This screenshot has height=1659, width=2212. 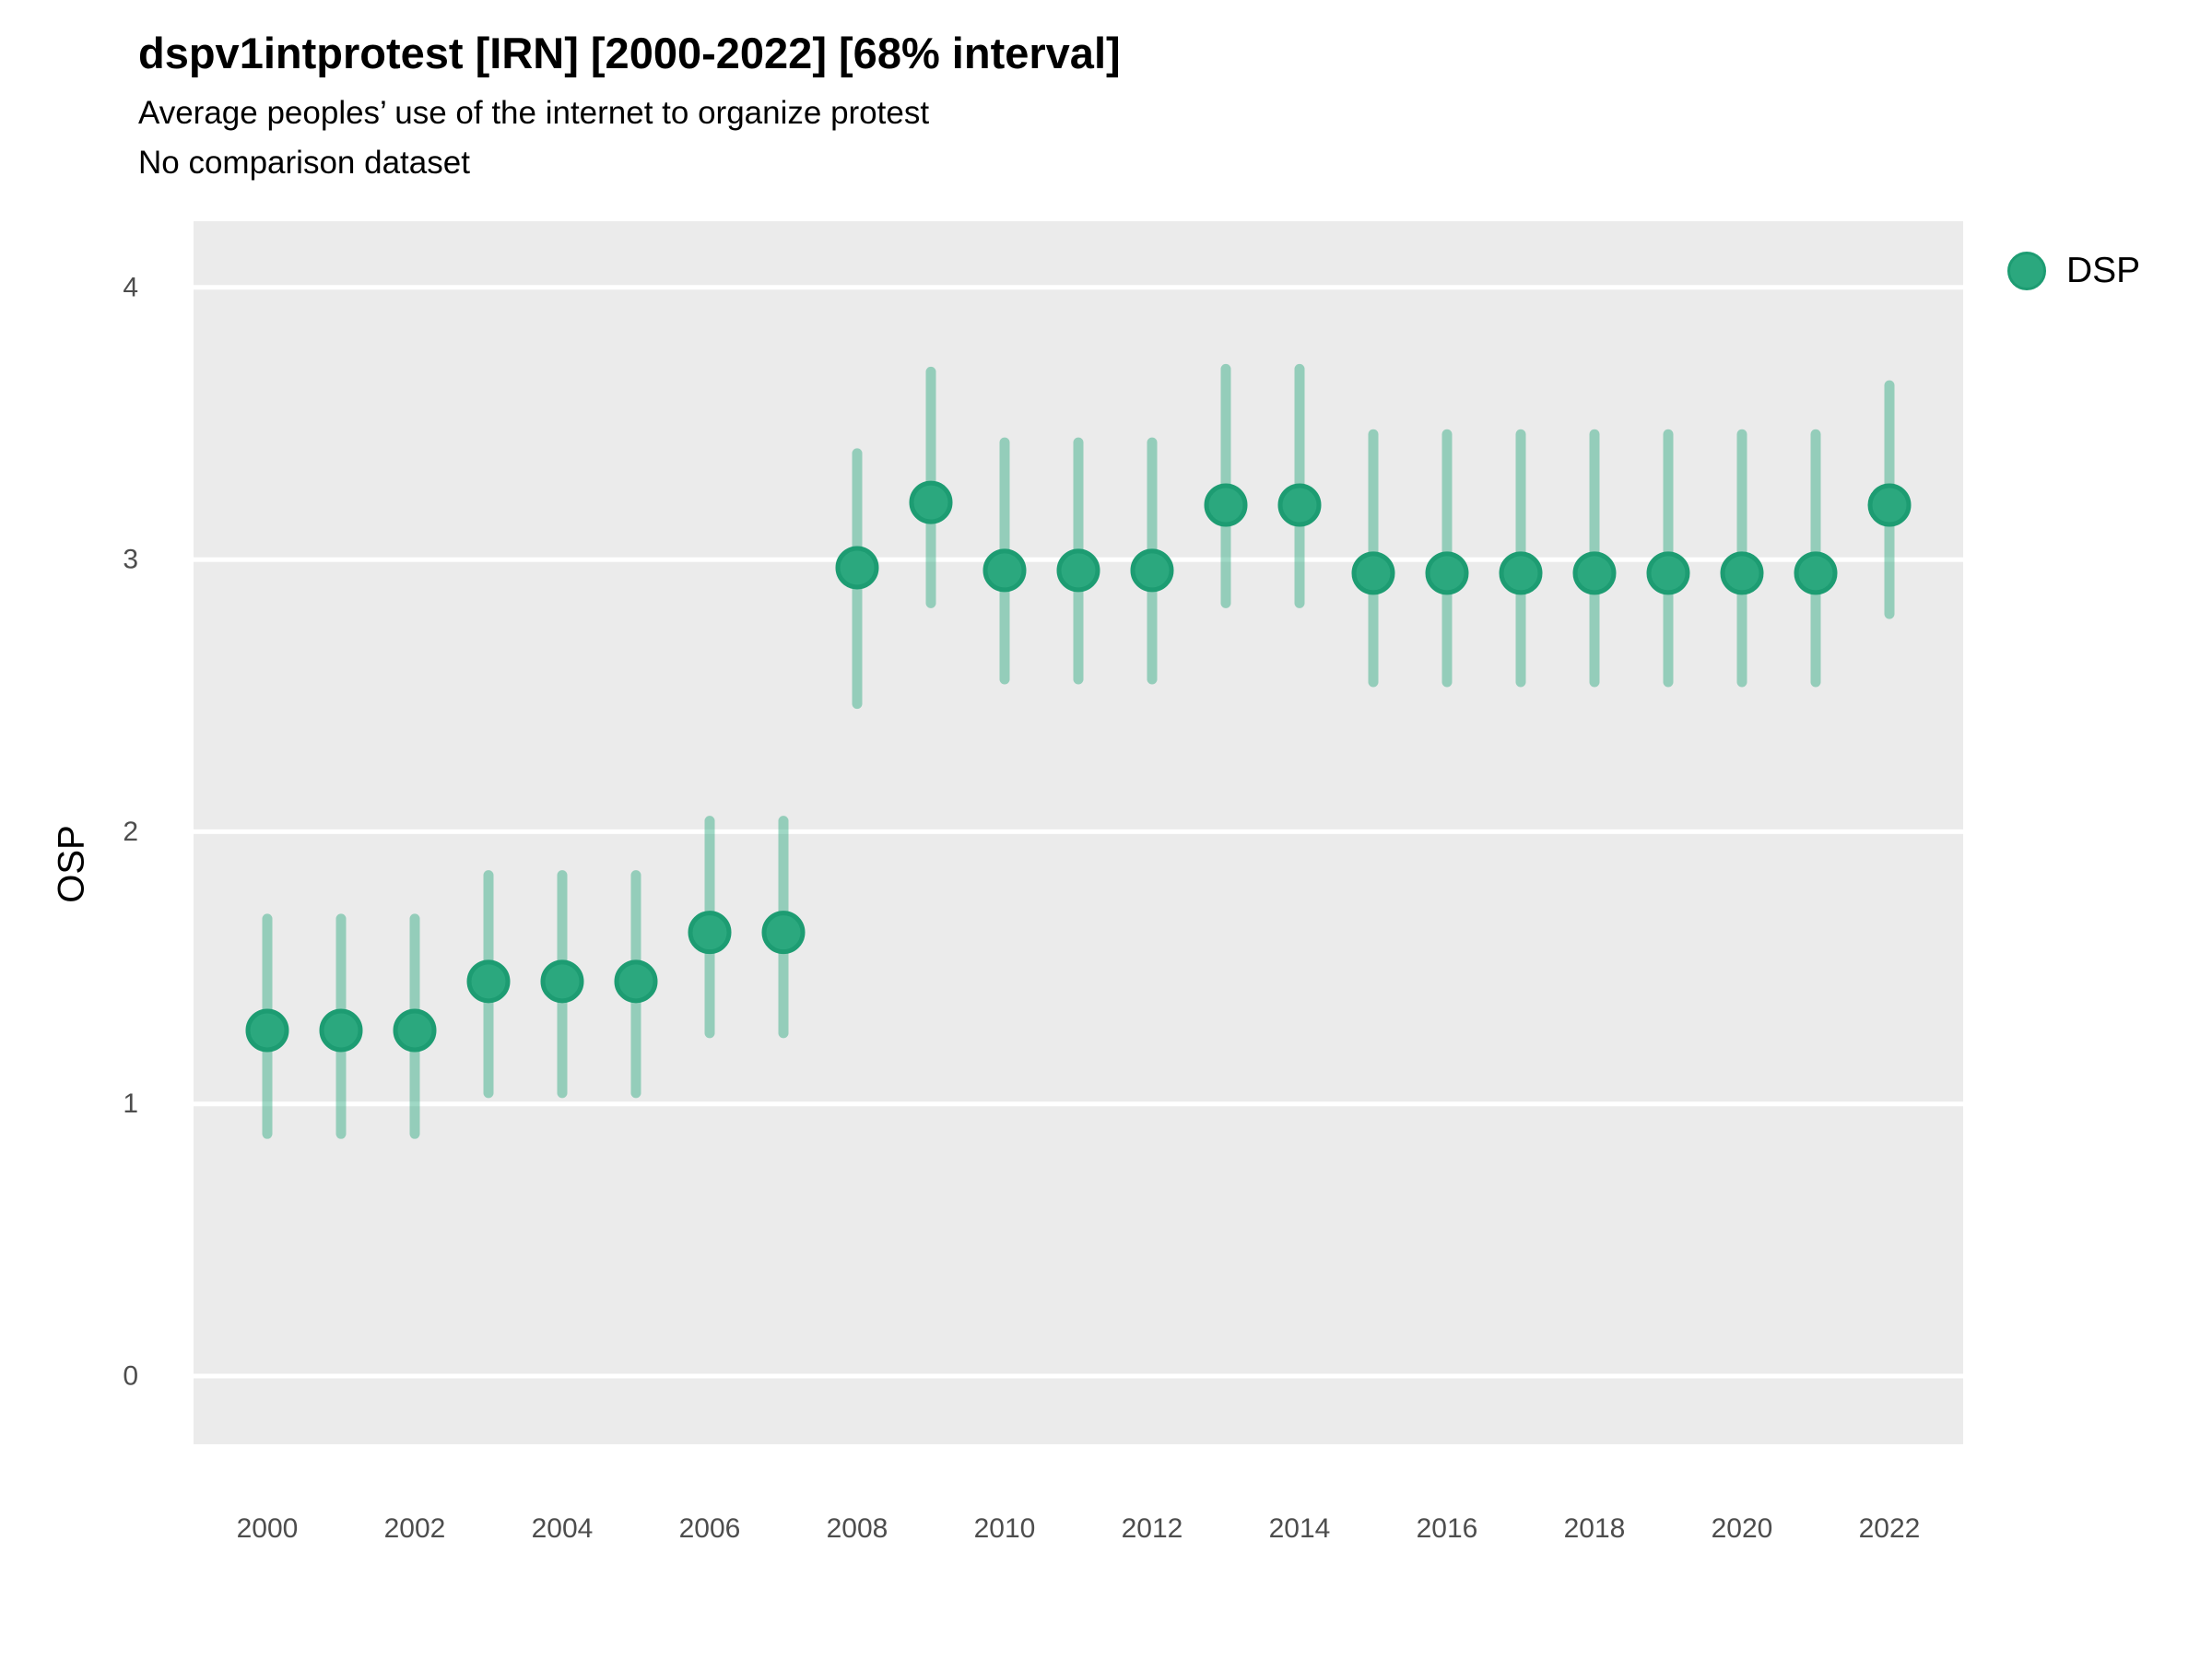 I want to click on data-point-2008, so click(x=857, y=568).